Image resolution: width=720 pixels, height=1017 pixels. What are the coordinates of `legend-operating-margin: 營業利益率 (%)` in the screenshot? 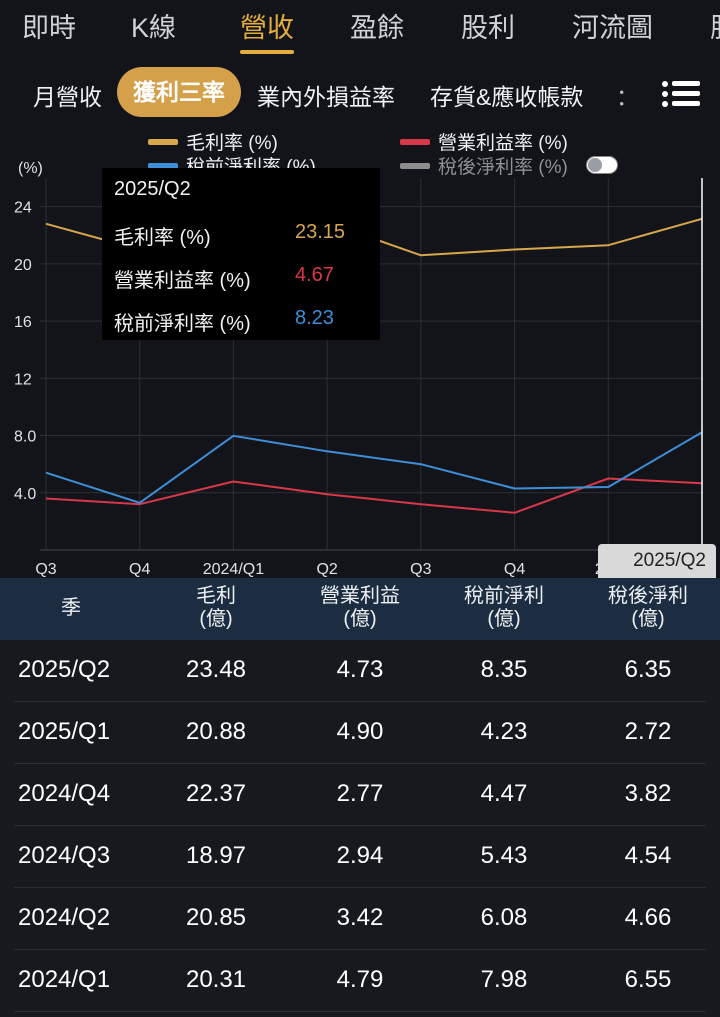 It's located at (484, 141).